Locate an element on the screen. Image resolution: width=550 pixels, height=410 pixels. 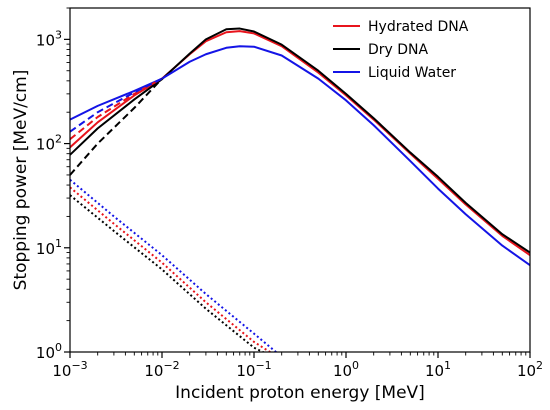
x-tick-label: 10¹ is located at coordinates (438, 369).